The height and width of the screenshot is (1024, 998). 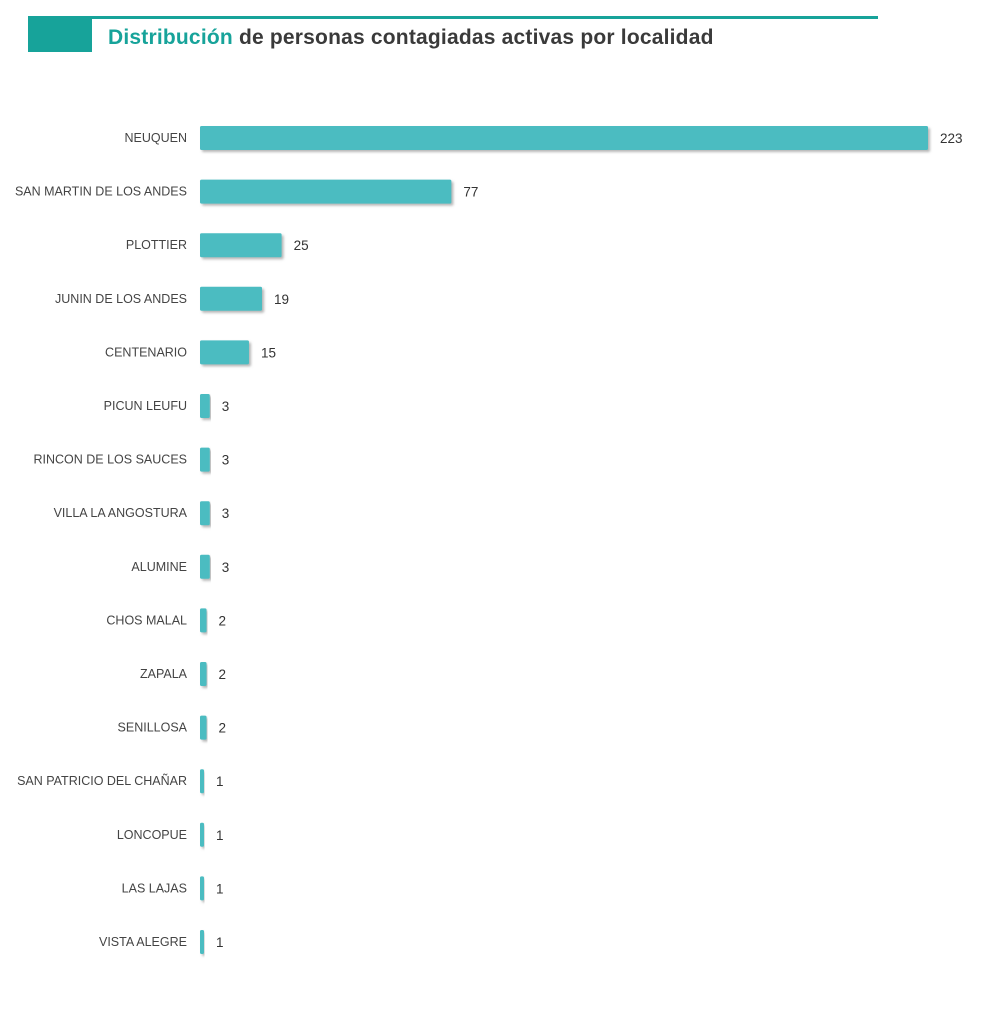 What do you see at coordinates (121, 299) in the screenshot?
I see `category-label: JUNIN DE LOS ANDES` at bounding box center [121, 299].